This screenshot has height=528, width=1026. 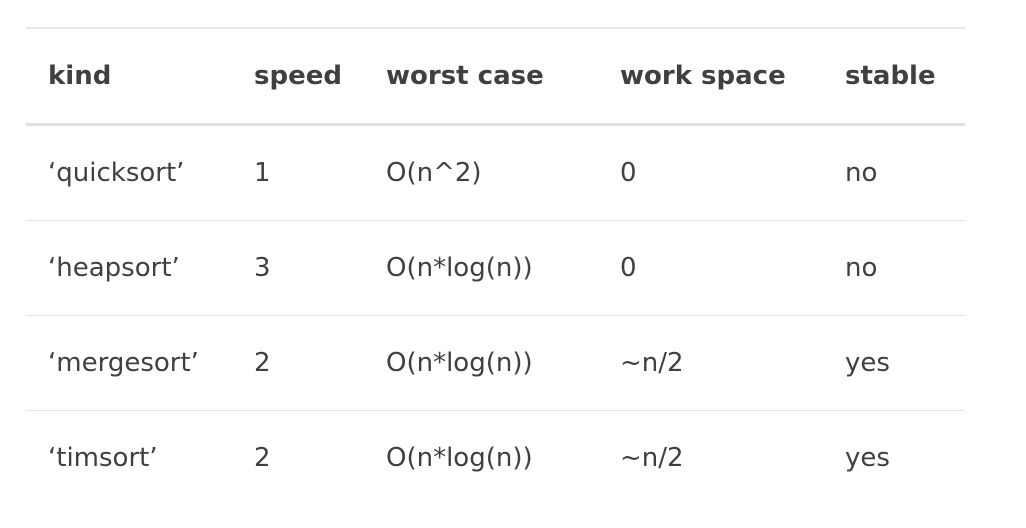 I want to click on header-speed: speed, so click(x=298, y=76).